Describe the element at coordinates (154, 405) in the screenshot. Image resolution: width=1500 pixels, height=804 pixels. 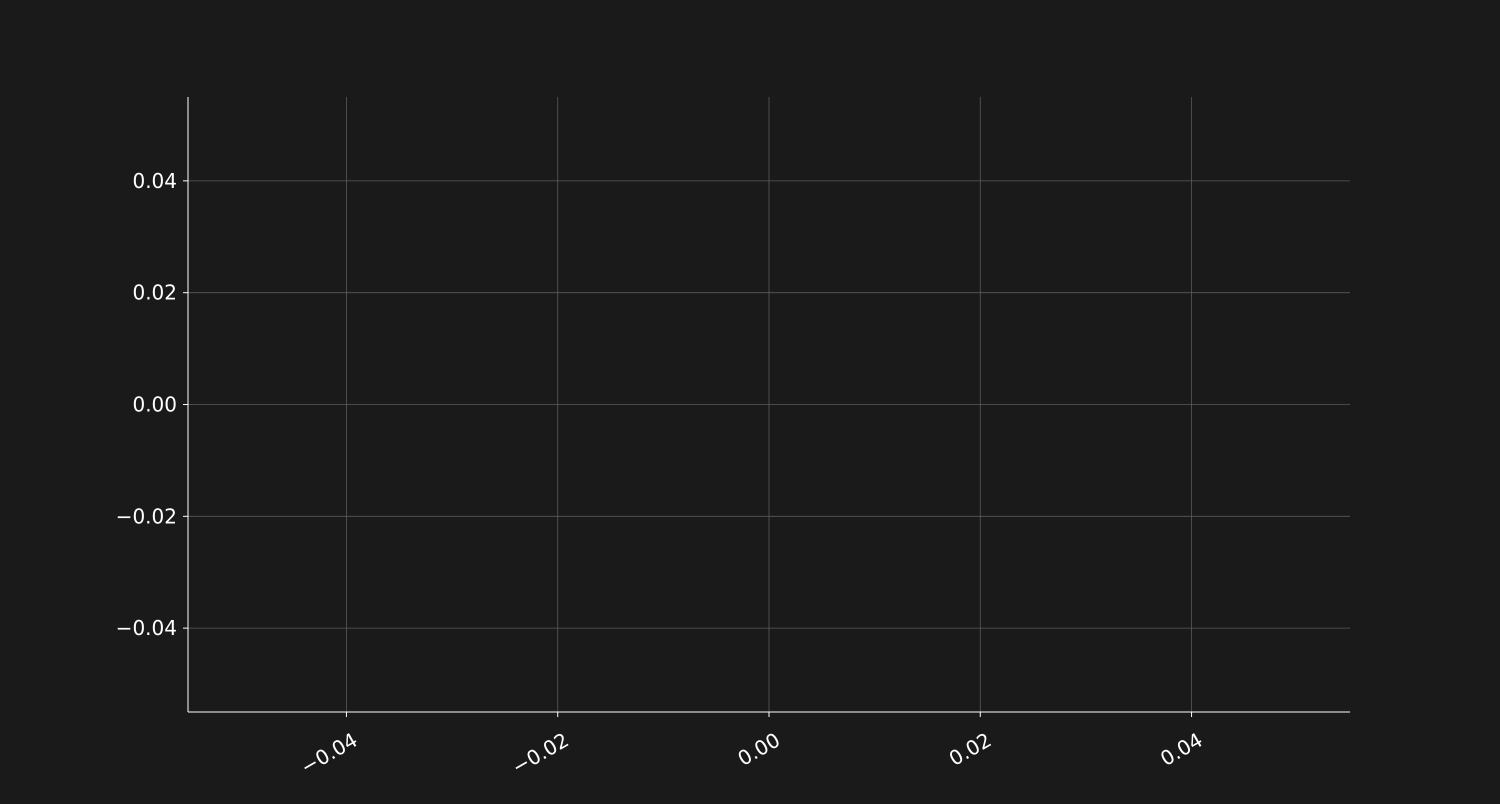
I see `y-tick-label: 0.00` at that location.